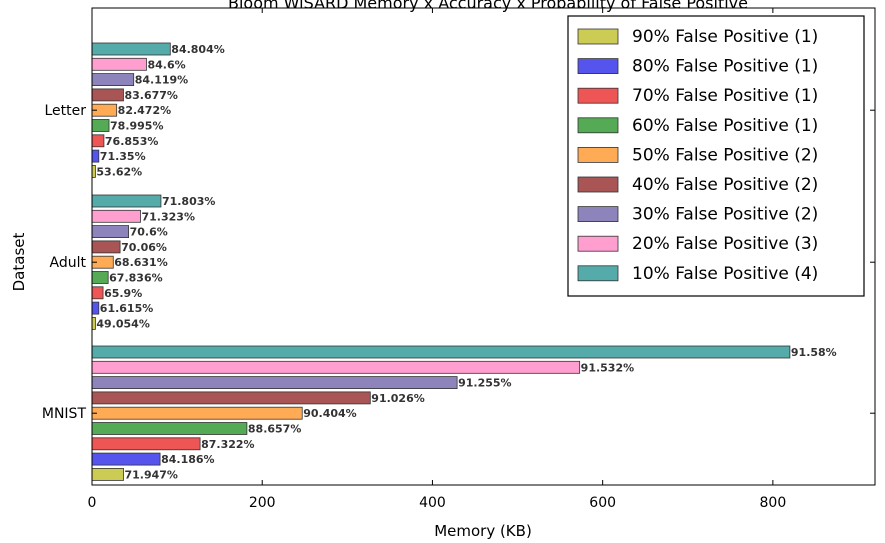 The image size is (885, 543). I want to click on bar-value-label: 82.472%, so click(144, 110).